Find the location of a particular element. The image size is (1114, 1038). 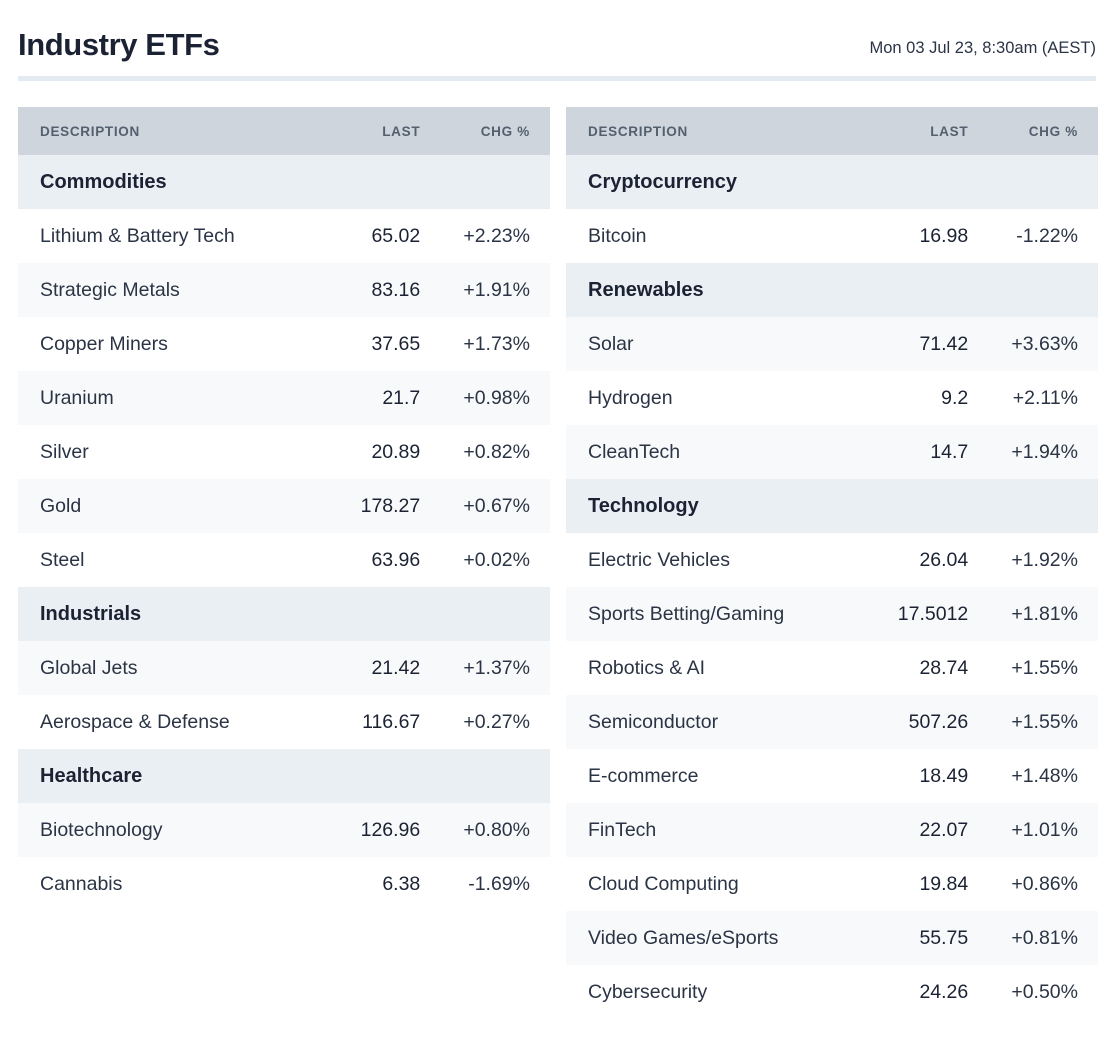

table-row: Lithium & Battery Tech 65.02 +2.23% is located at coordinates (284, 236).